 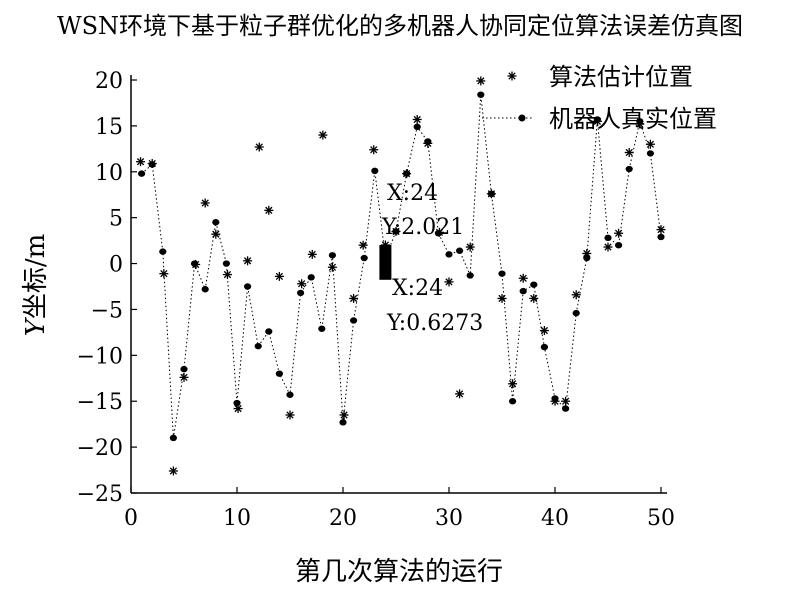 What do you see at coordinates (555, 518) in the screenshot?
I see `x-tick-label: 40` at bounding box center [555, 518].